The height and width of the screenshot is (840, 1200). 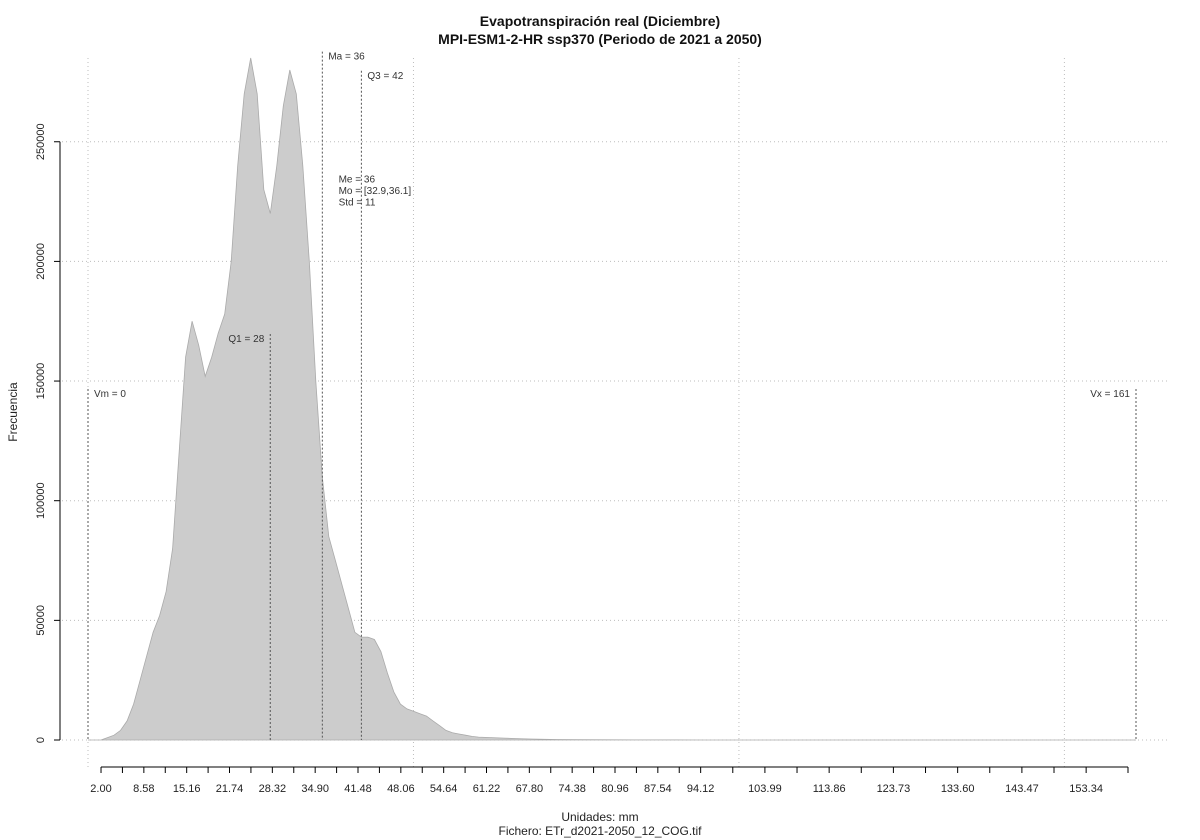 I want to click on marker-label: Ma = 36, so click(x=346, y=57).